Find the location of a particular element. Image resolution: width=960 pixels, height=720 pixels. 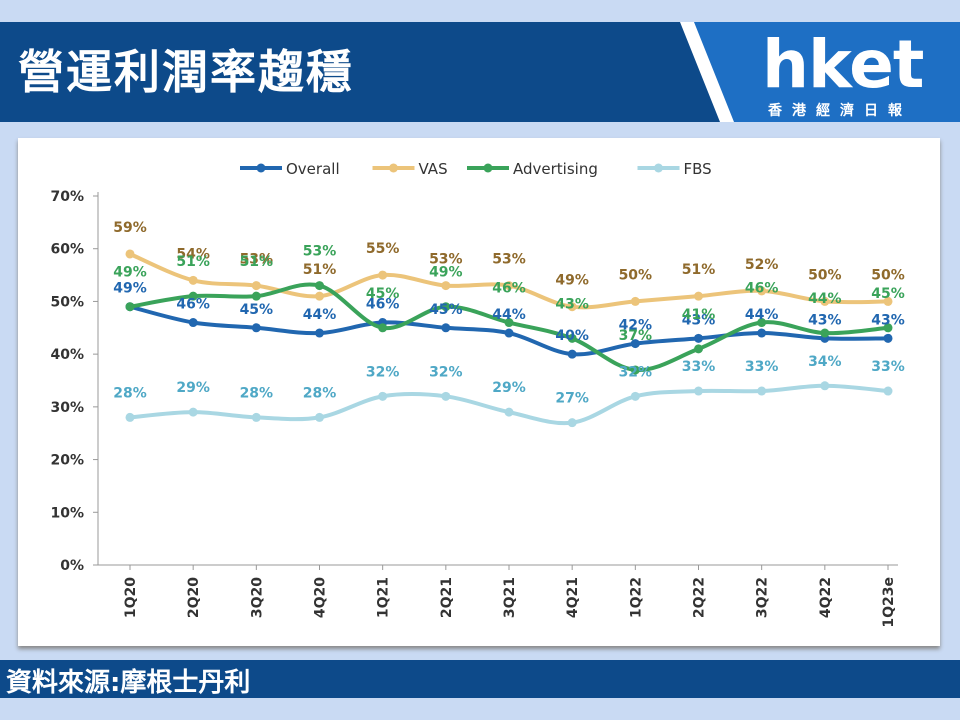

data-label-fbs: 34% is located at coordinates (825, 362).